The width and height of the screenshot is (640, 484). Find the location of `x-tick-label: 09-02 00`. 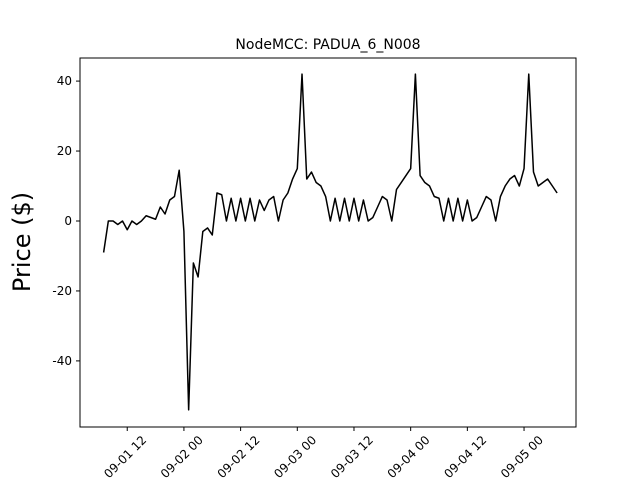

x-tick-label: 09-02 00 is located at coordinates (182, 456).